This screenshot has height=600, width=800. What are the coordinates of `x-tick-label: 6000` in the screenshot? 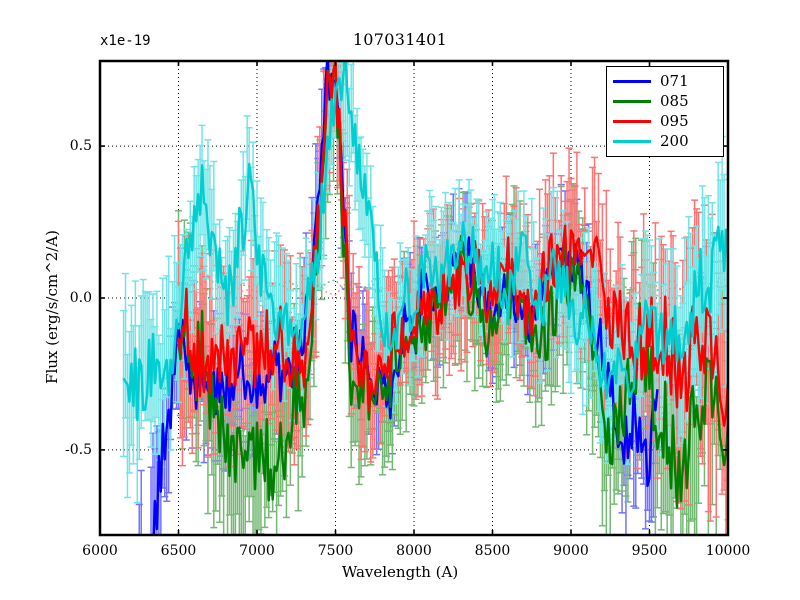 It's located at (100, 551).